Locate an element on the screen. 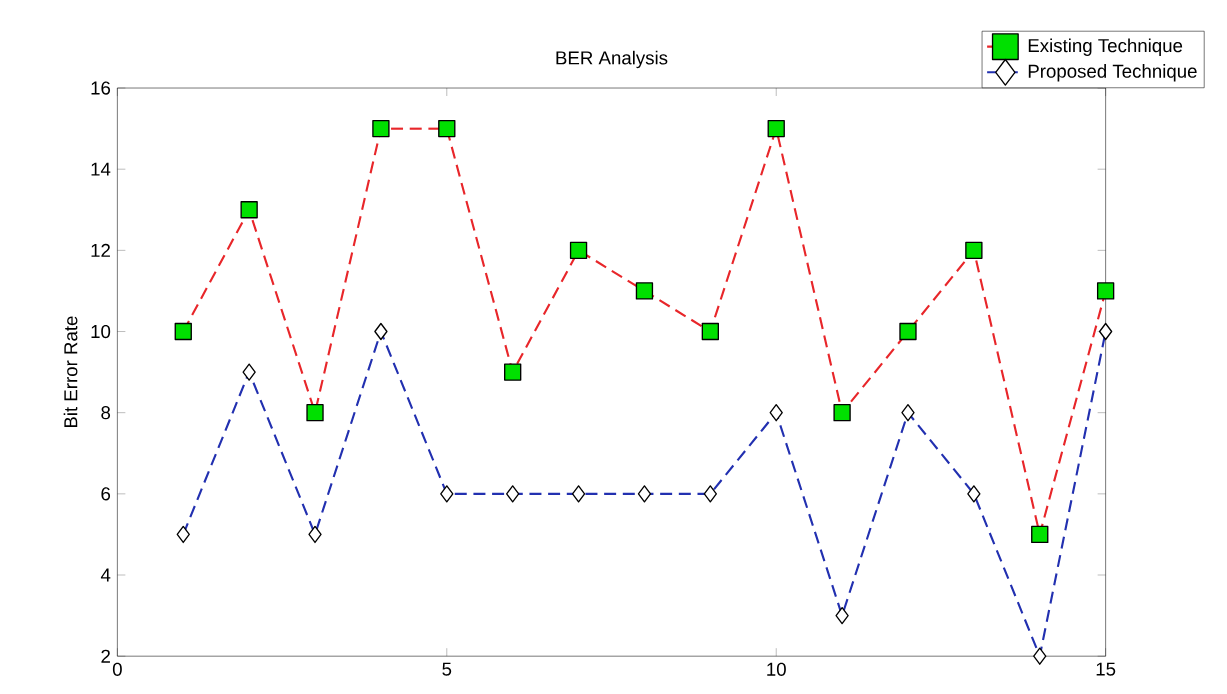 This screenshot has width=1227, height=694. y-tick-label: 8 is located at coordinates (106, 413).